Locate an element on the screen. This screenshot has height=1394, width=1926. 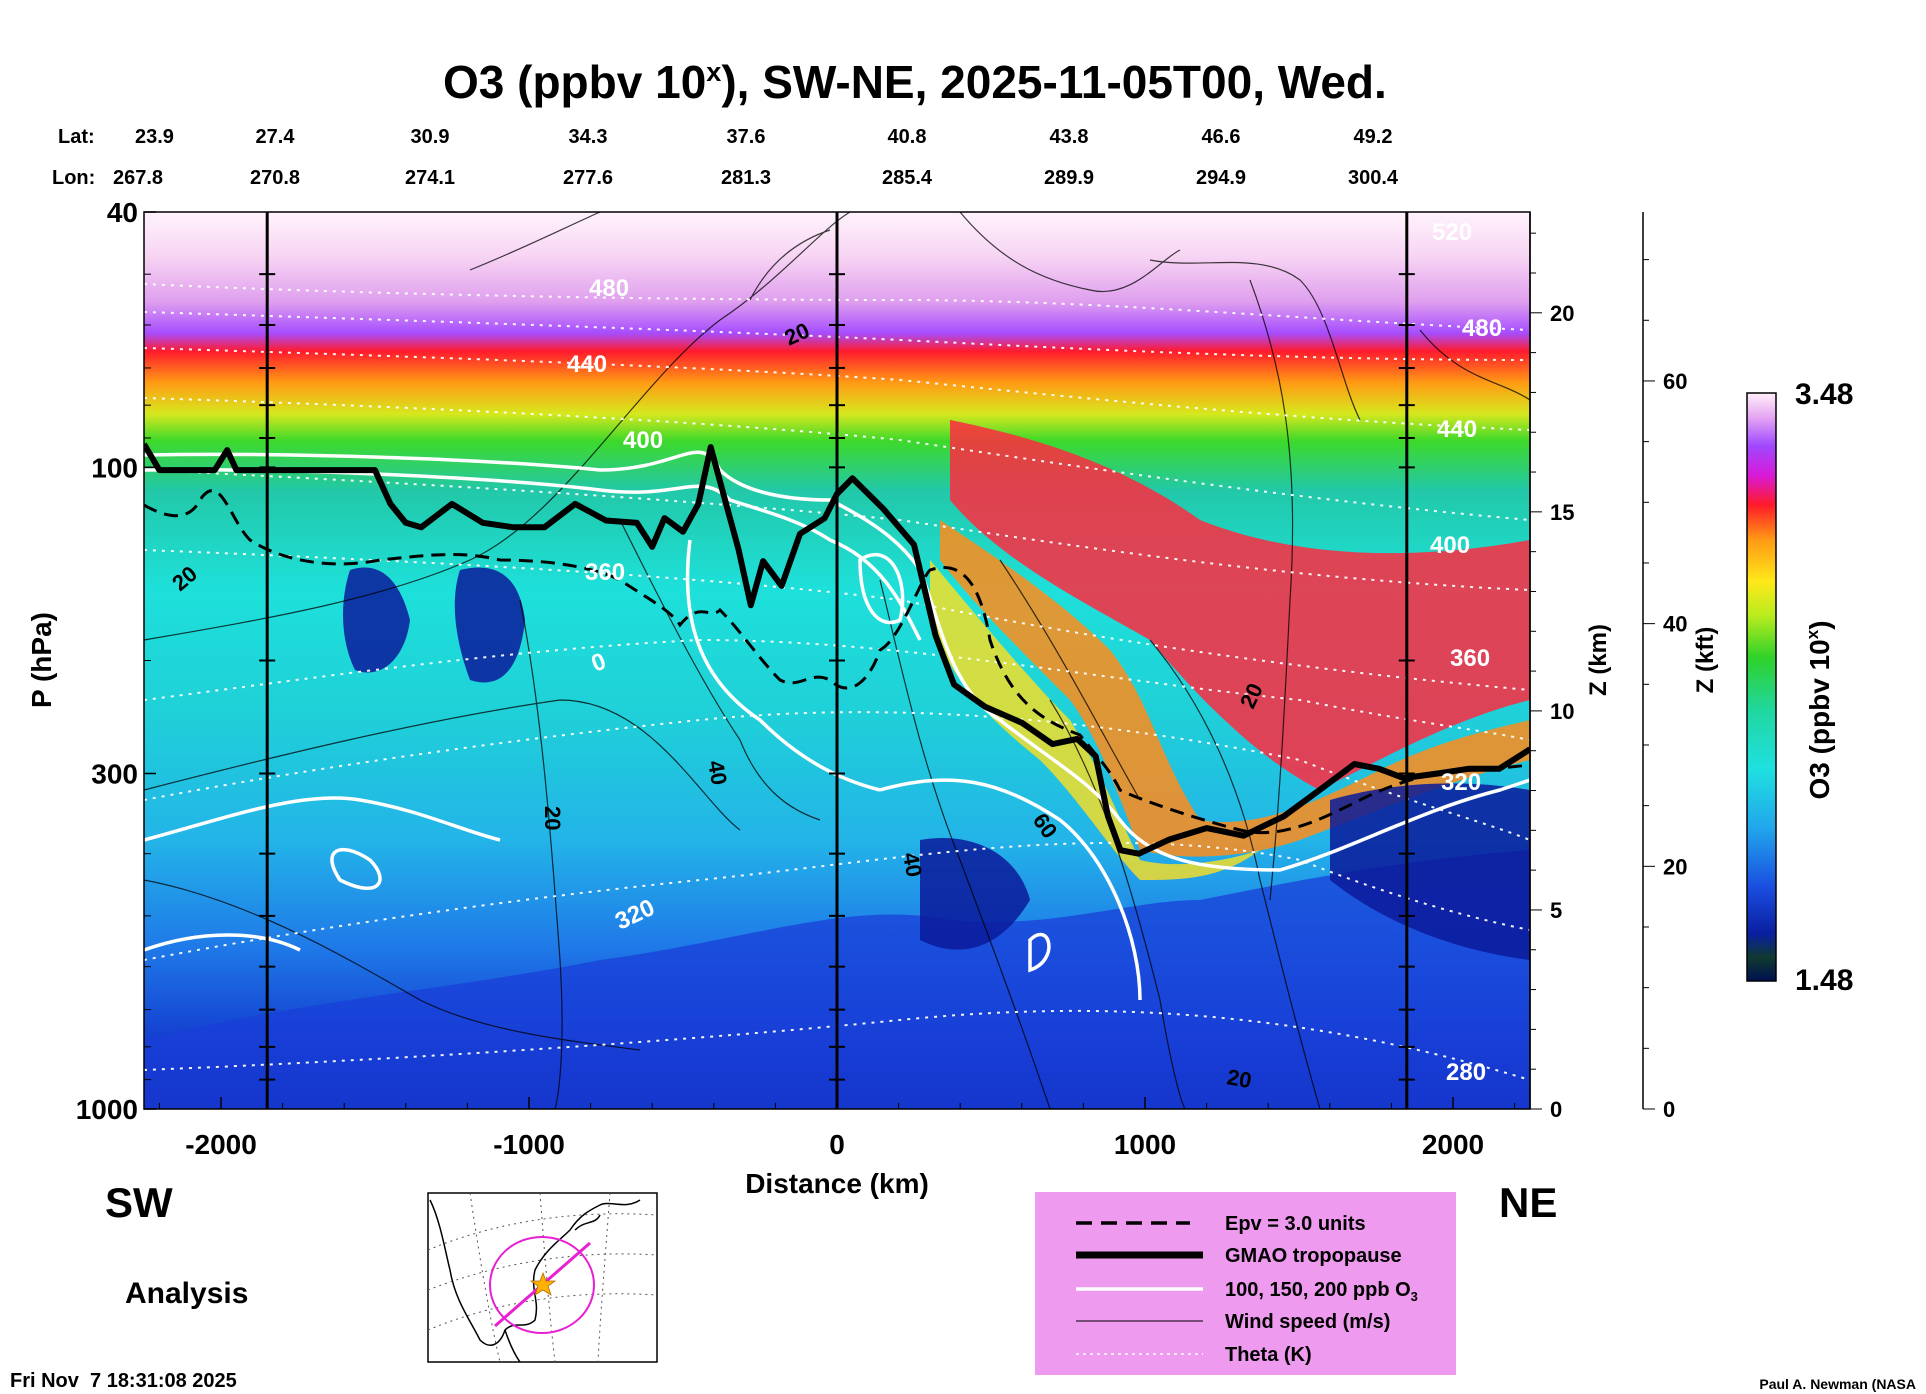
p-tick-label: 40 is located at coordinates (122, 212).